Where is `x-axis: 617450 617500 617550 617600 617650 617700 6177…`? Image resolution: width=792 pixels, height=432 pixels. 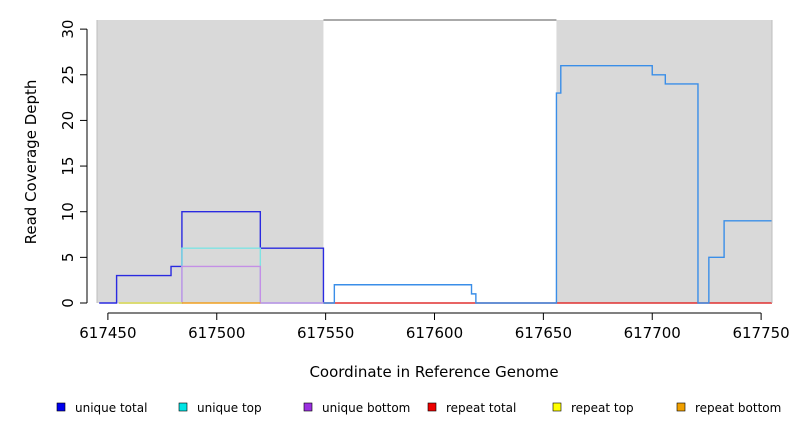 x-axis: 617450 617500 617550 617600 617650 617700 6177… is located at coordinates (434, 327).